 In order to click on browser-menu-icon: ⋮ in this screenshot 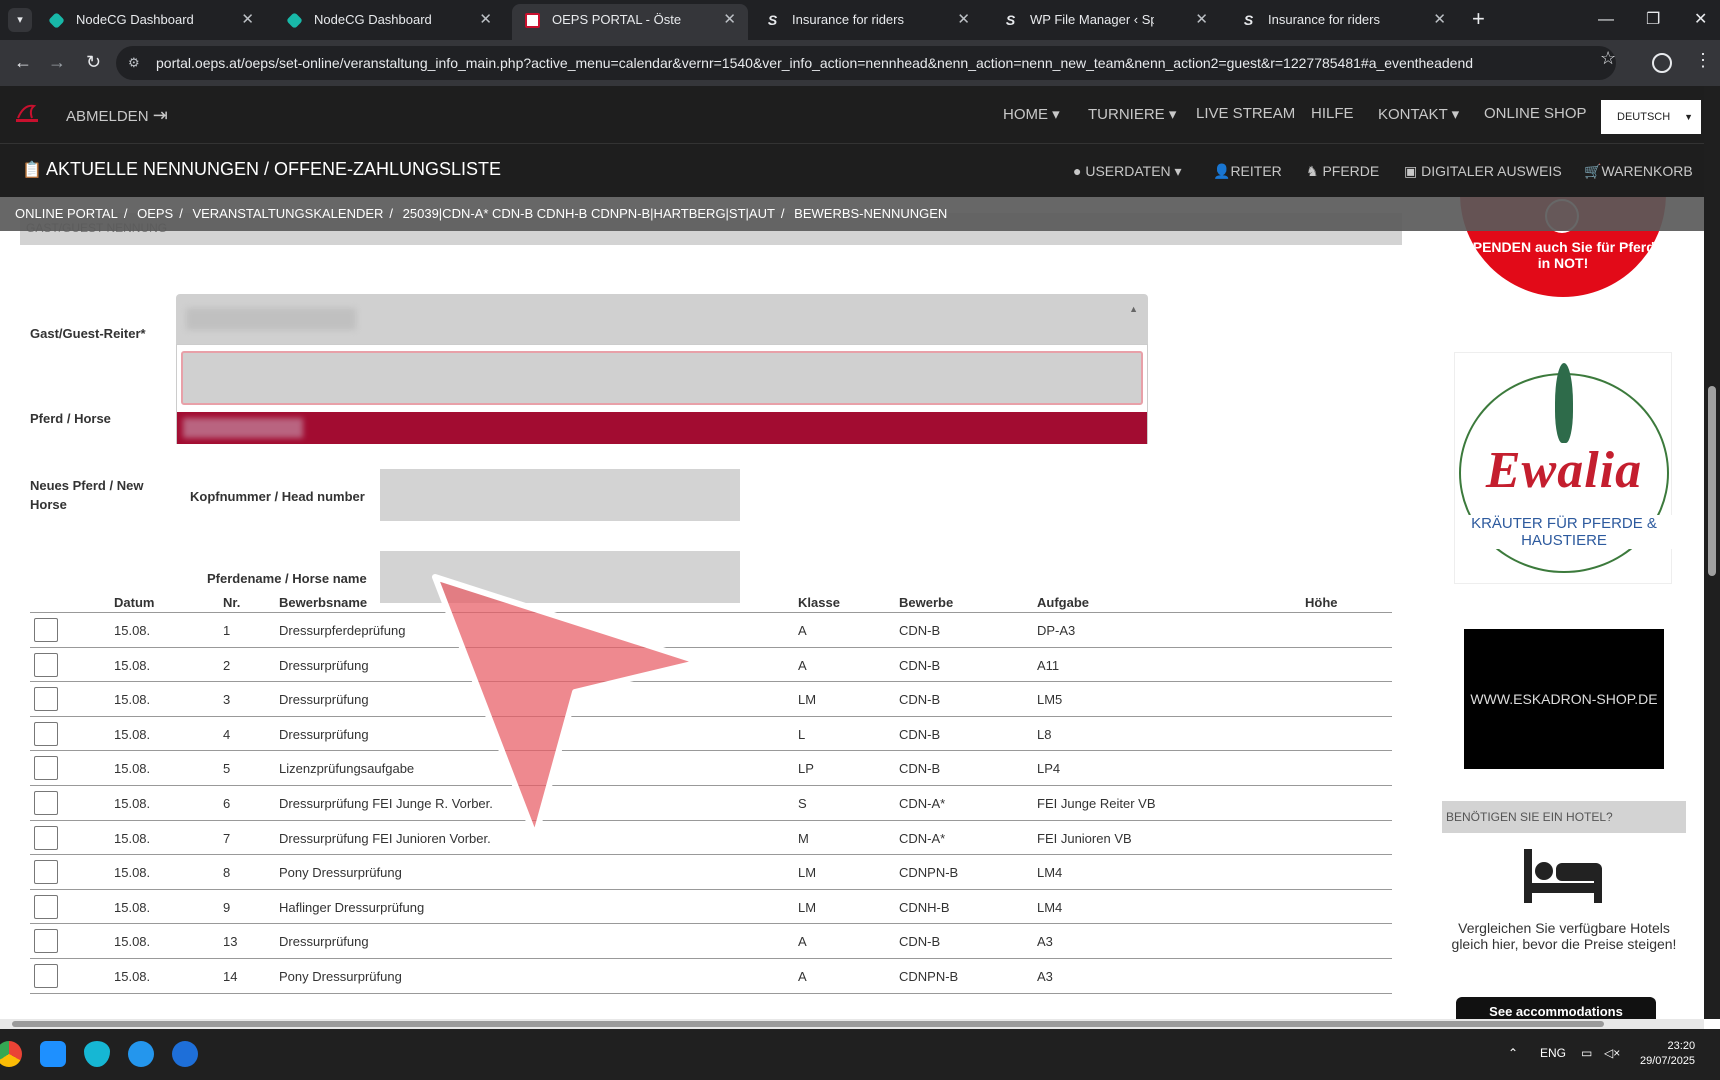, I will do `click(1703, 60)`.